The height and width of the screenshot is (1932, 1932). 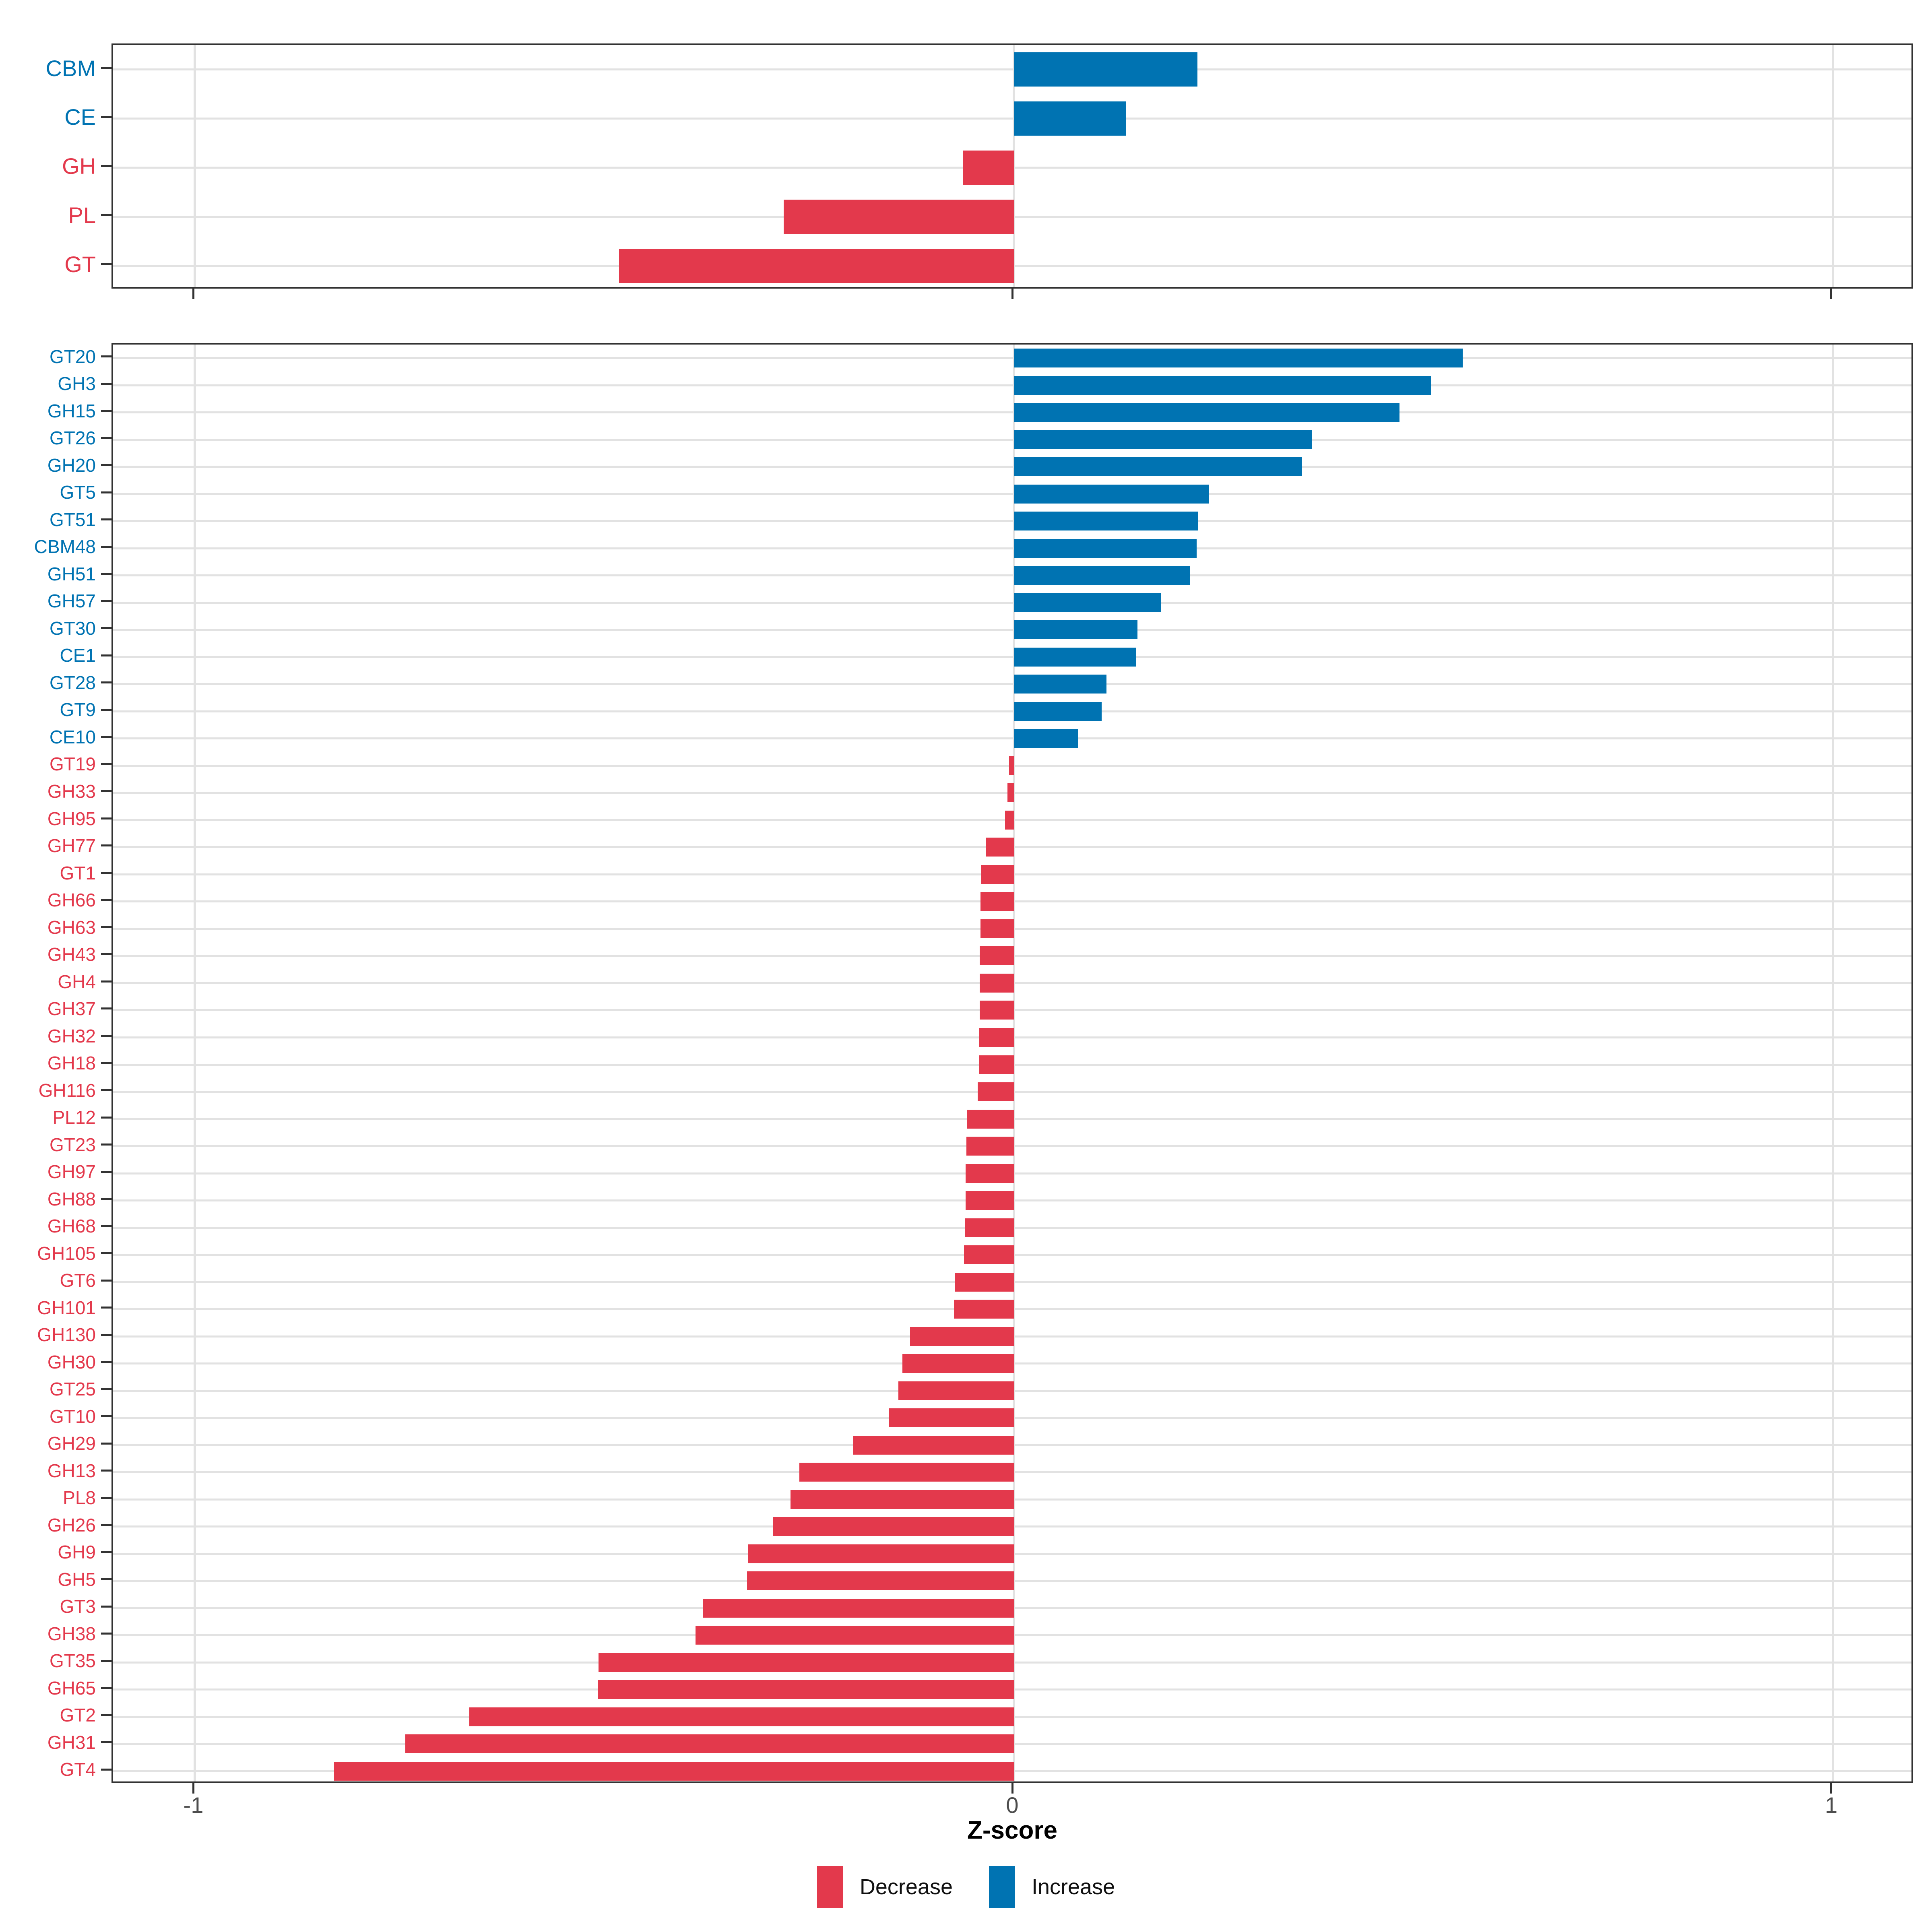 What do you see at coordinates (1012, 1830) in the screenshot?
I see `x-axis-title: Z-score` at bounding box center [1012, 1830].